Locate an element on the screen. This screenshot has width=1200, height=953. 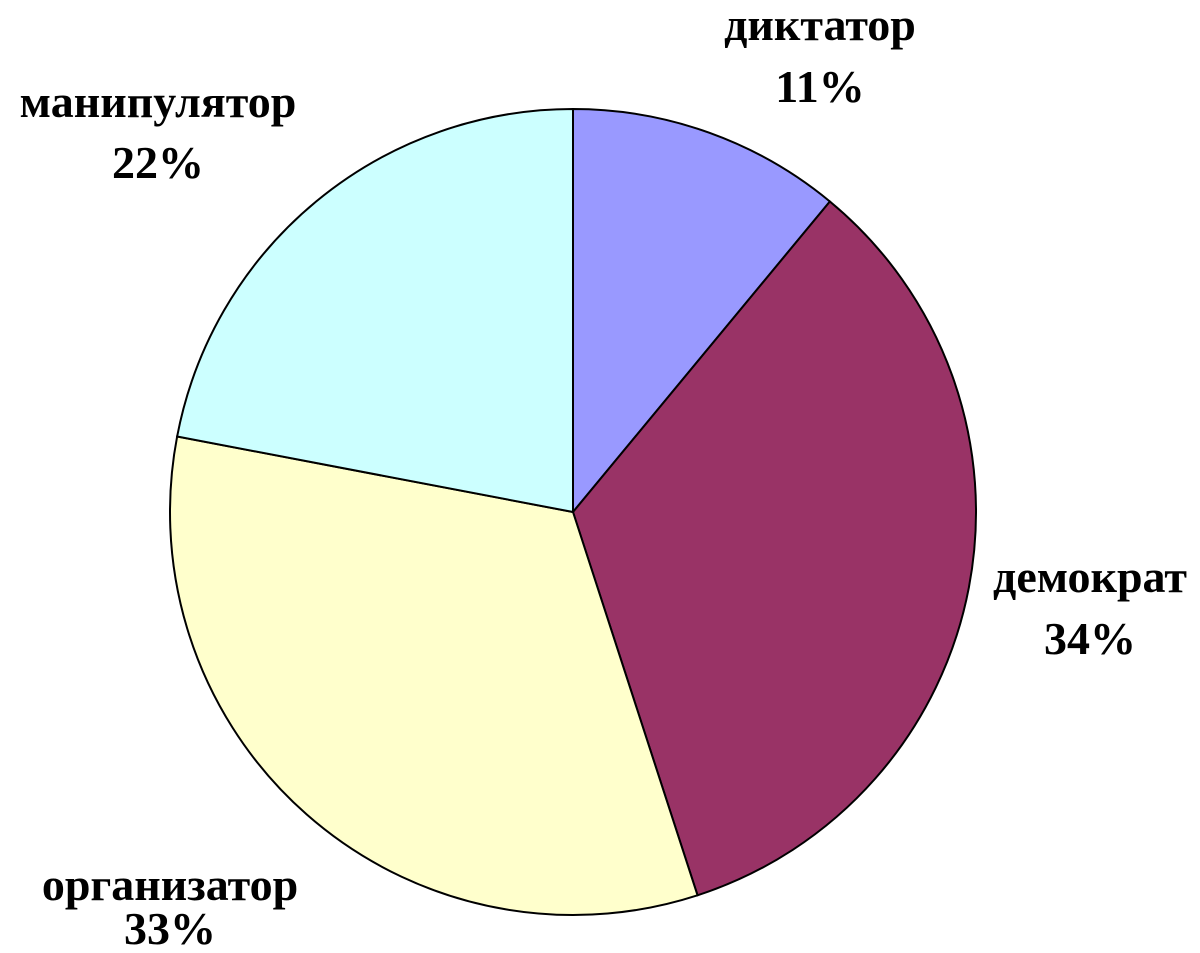
slice-name-label: диктатор is located at coordinates (820, 25).